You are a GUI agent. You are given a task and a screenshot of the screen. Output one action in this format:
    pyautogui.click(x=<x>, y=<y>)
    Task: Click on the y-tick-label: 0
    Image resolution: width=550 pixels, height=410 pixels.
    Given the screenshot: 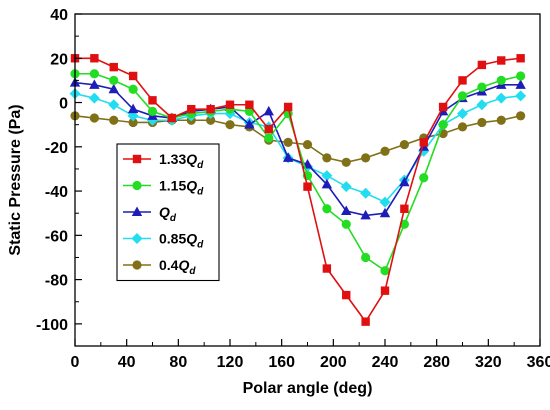 What is the action you would take?
    pyautogui.click(x=63, y=104)
    